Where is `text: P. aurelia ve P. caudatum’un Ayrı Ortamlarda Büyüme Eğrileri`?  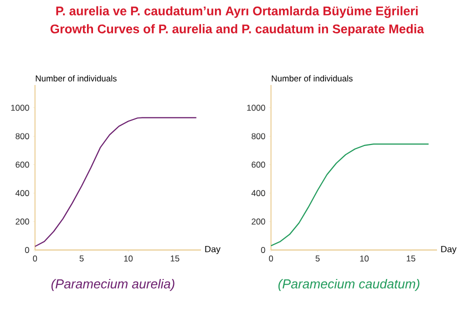 text: P. aurelia ve P. caudatum’un Ayrı Ortamlarda Büyüme Eğrileri is located at coordinates (237, 12).